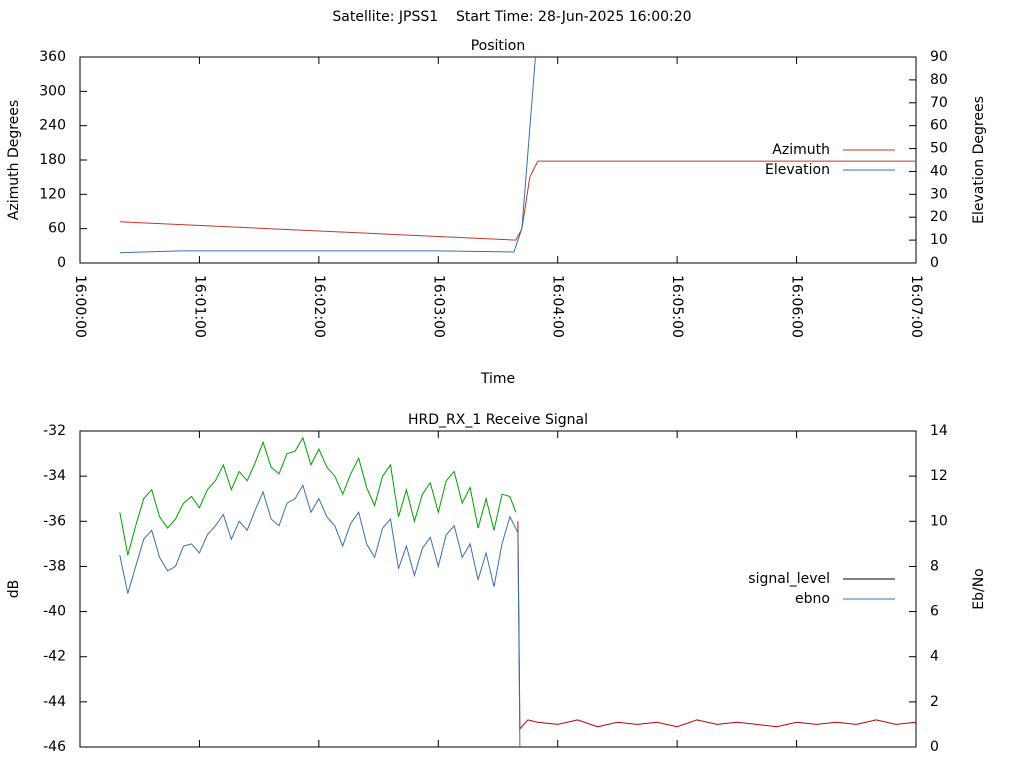  What do you see at coordinates (939, 103) in the screenshot?
I see `y2-tick-label: 70` at bounding box center [939, 103].